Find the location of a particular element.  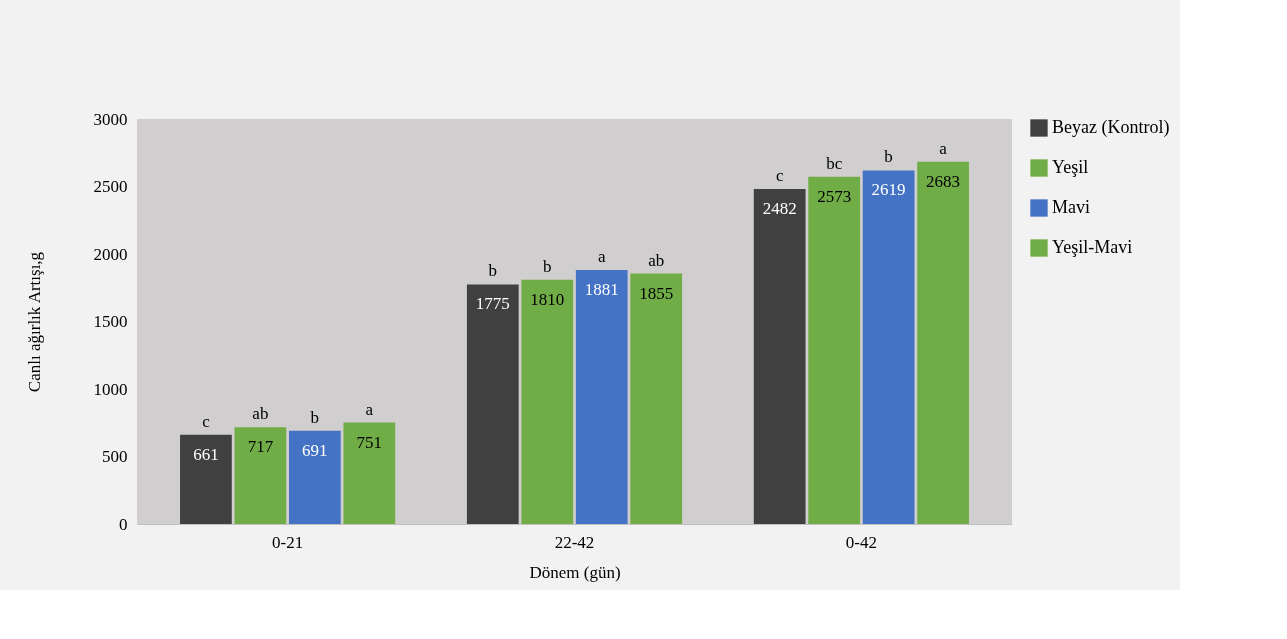

y-tick-label: 0 is located at coordinates (123, 524).